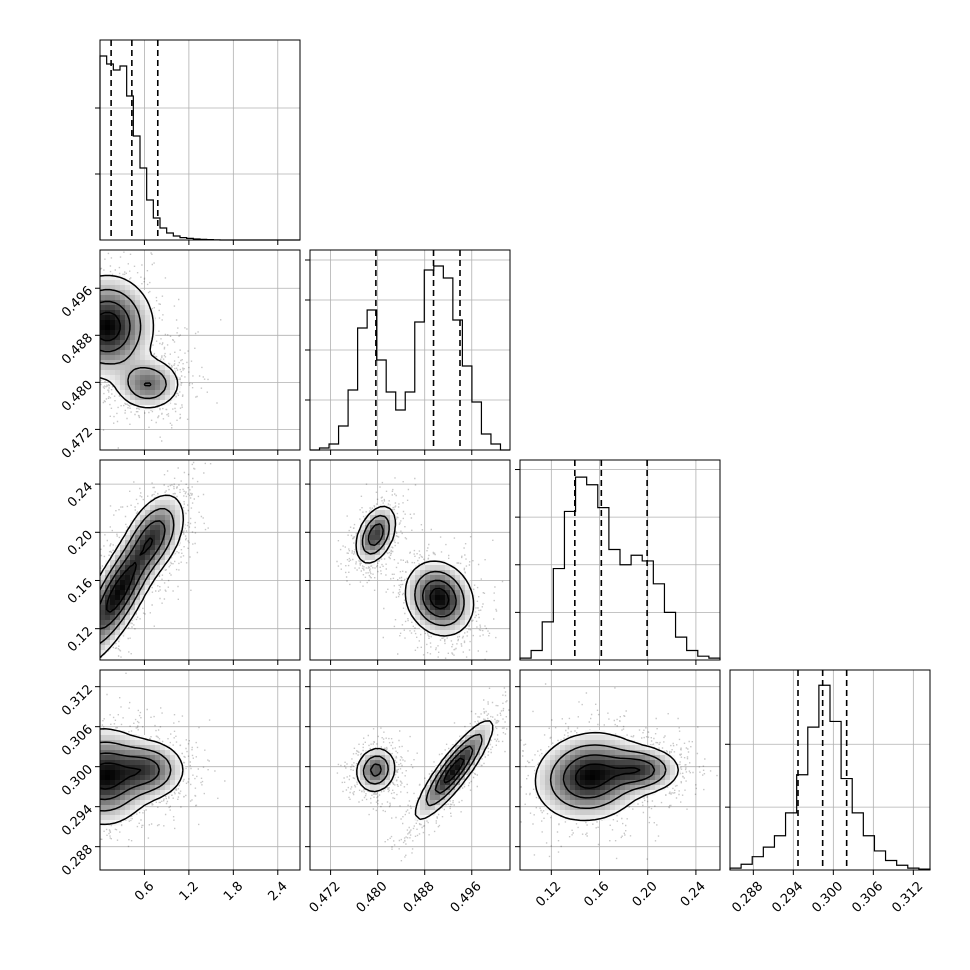 Image resolution: width=970 pixels, height=970 pixels. I want to click on hist-1-frame, so click(410, 350).